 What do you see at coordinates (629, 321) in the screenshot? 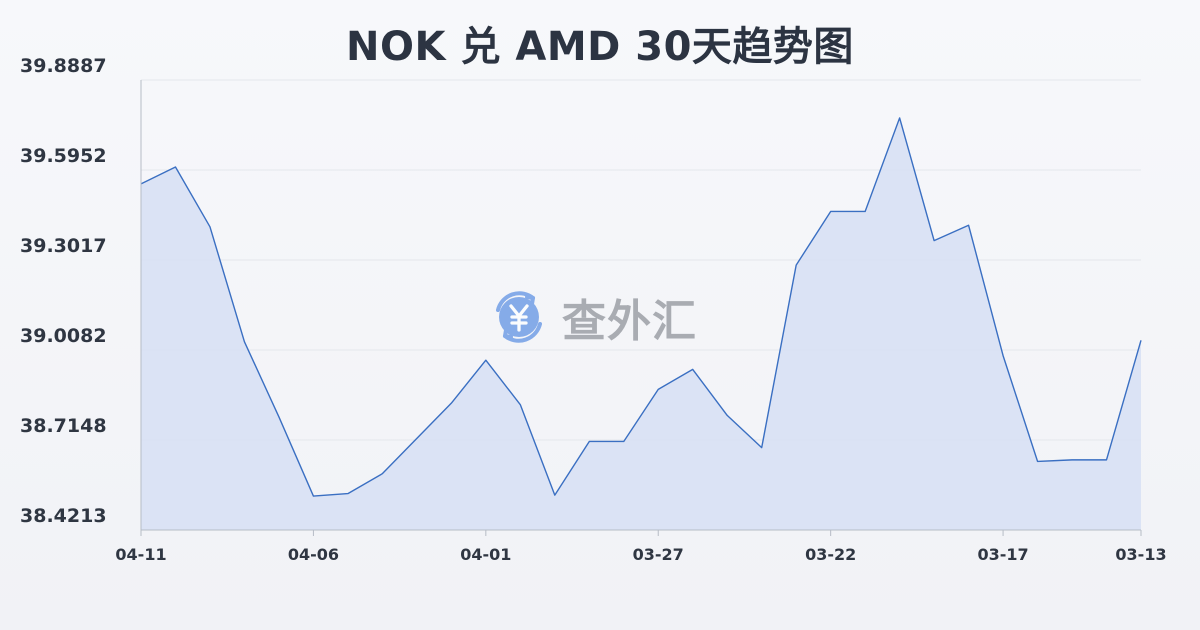
I see `watermark-text: 查外汇` at bounding box center [629, 321].